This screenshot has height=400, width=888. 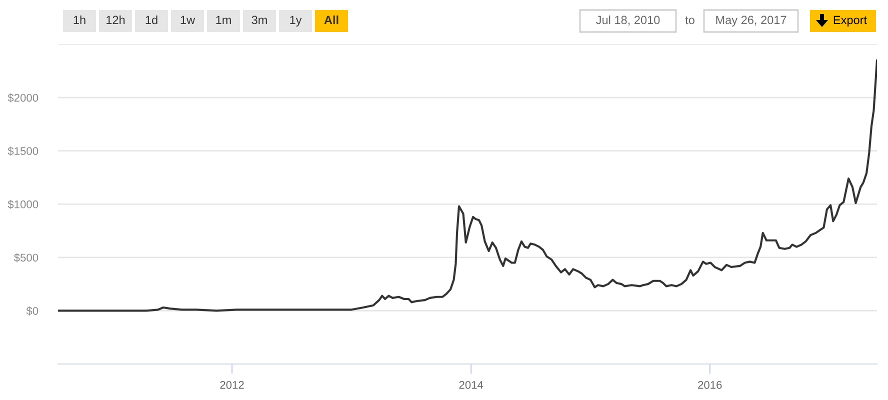 I want to click on text: 12h, so click(x=115, y=20).